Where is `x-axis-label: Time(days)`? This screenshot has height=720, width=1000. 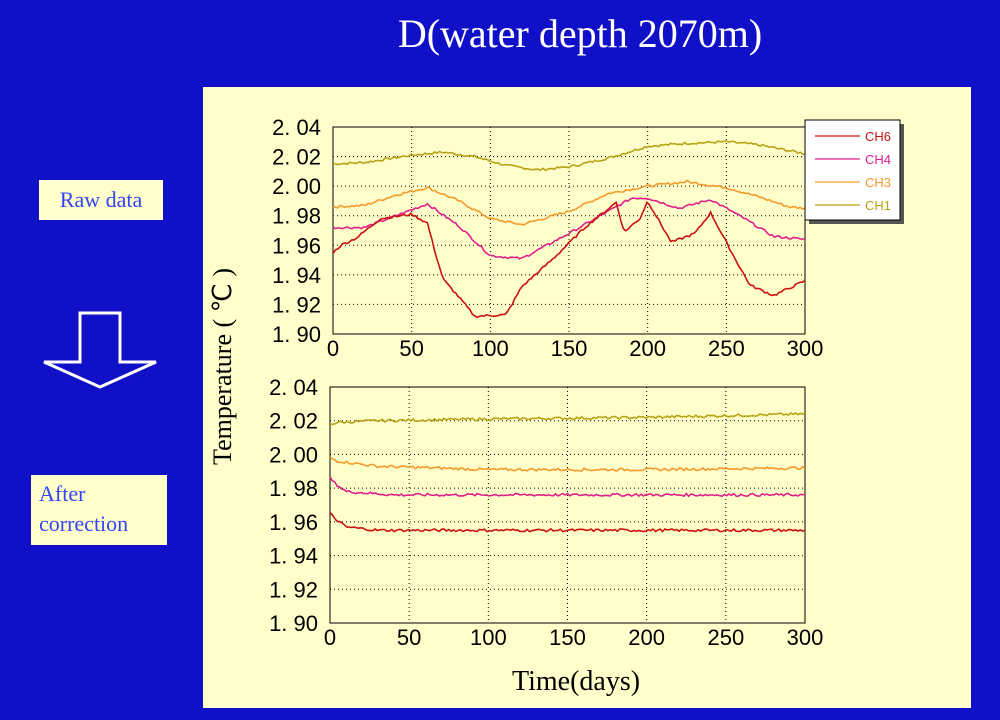 x-axis-label: Time(days) is located at coordinates (576, 681).